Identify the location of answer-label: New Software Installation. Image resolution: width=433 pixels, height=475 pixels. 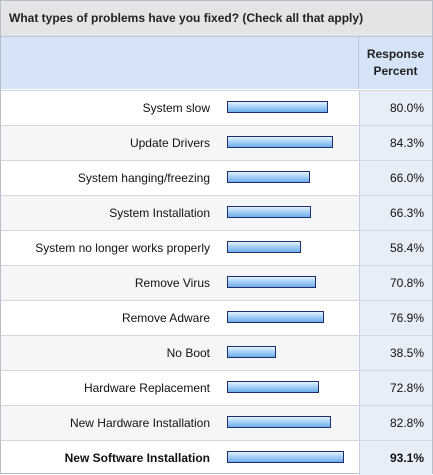
(137, 458).